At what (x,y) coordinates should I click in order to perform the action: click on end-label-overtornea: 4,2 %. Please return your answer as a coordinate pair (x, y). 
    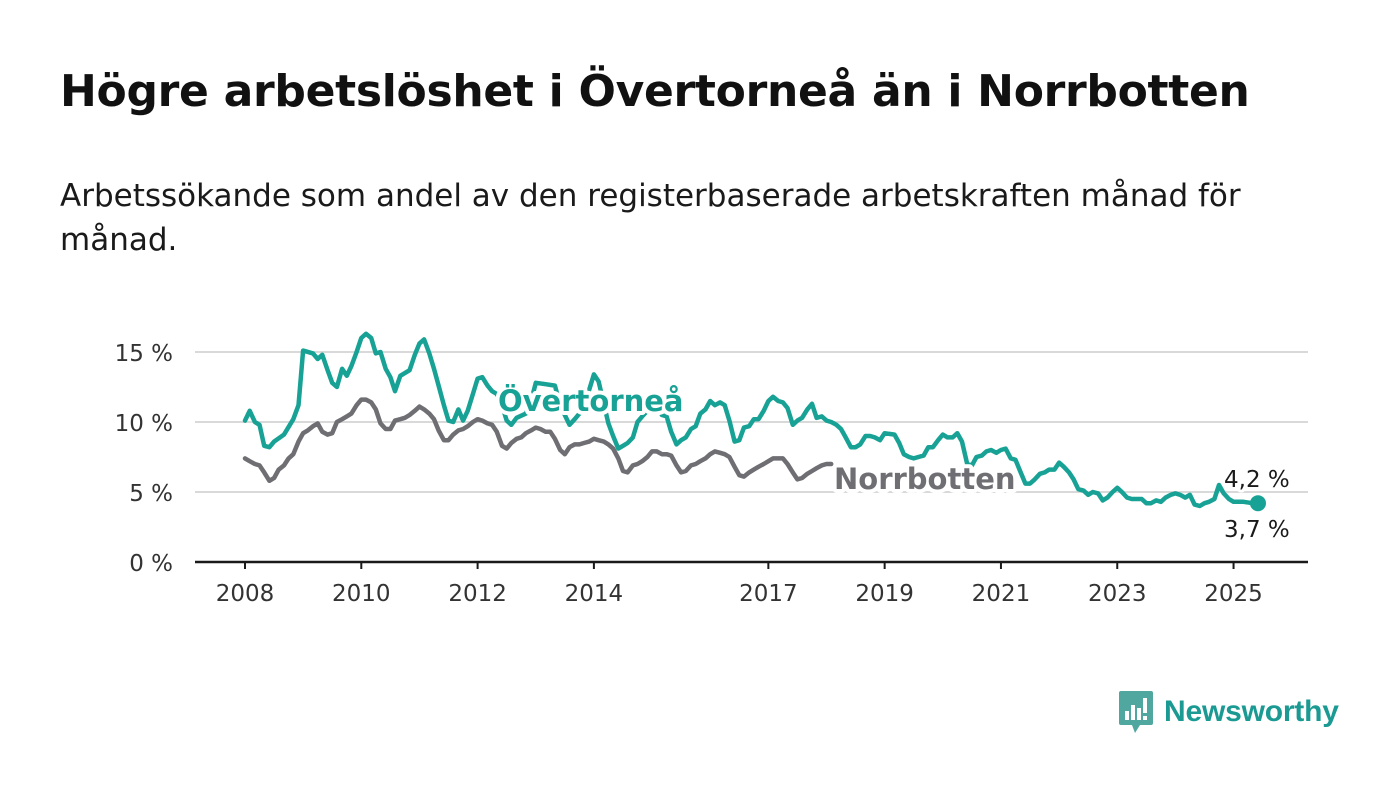
    Looking at the image, I should click on (1257, 480).